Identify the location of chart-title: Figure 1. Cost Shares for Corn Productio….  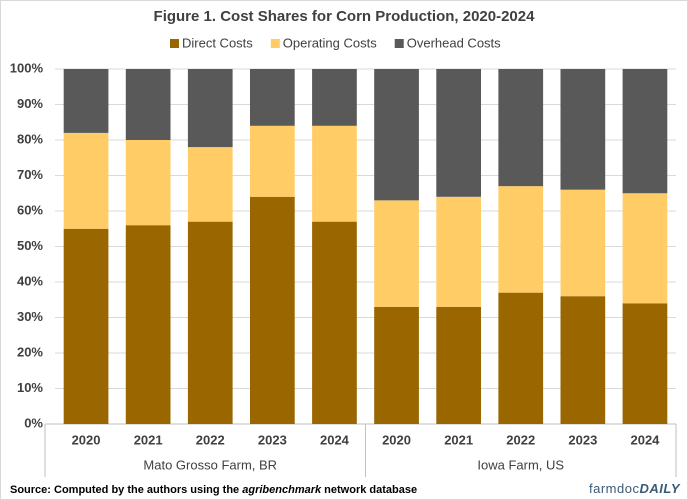
(345, 16).